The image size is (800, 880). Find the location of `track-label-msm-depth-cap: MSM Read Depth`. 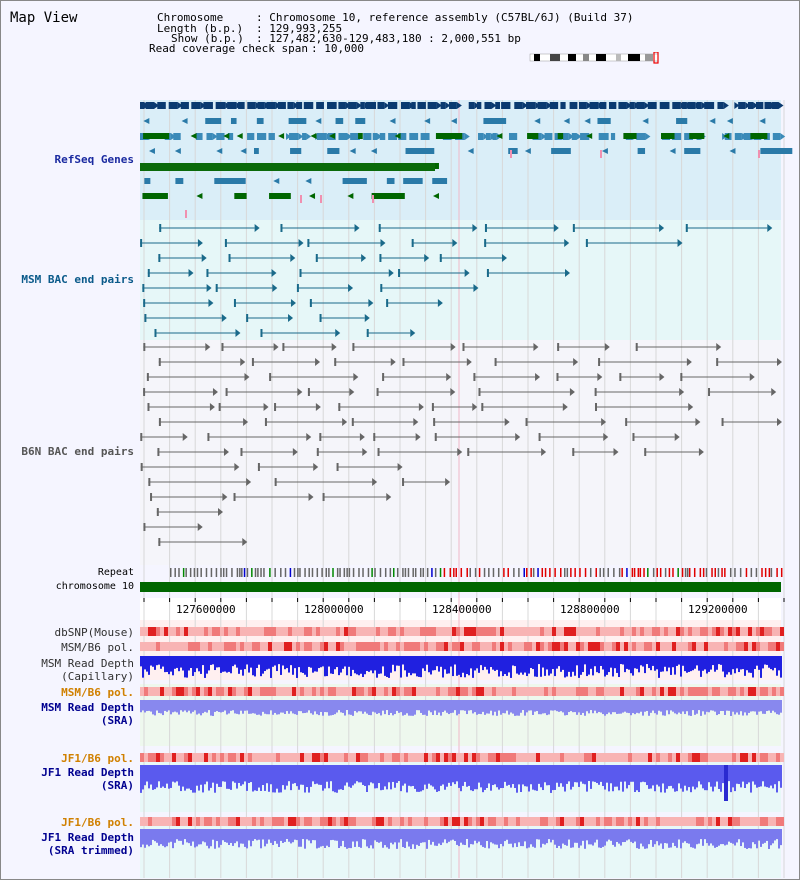

track-label-msm-depth-cap: MSM Read Depth is located at coordinates (87, 663).